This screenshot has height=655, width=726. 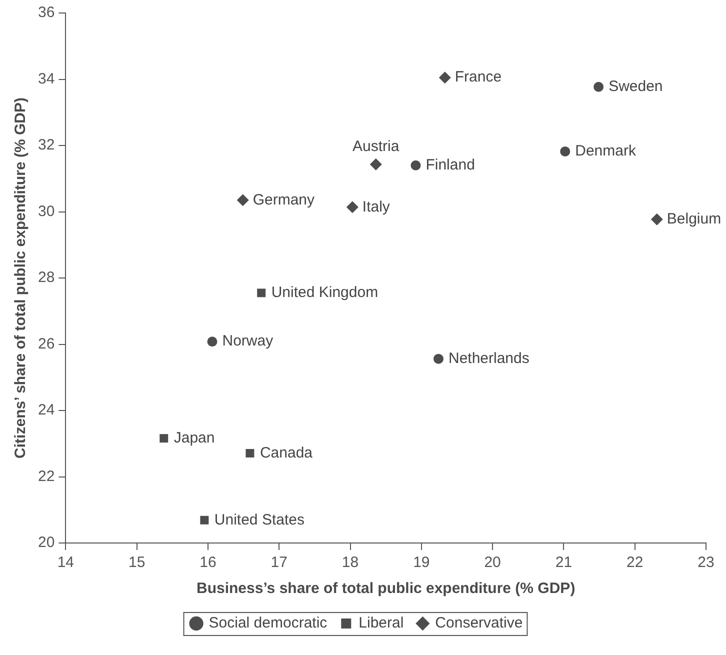 I want to click on y-tick-label: 28, so click(x=46, y=277).